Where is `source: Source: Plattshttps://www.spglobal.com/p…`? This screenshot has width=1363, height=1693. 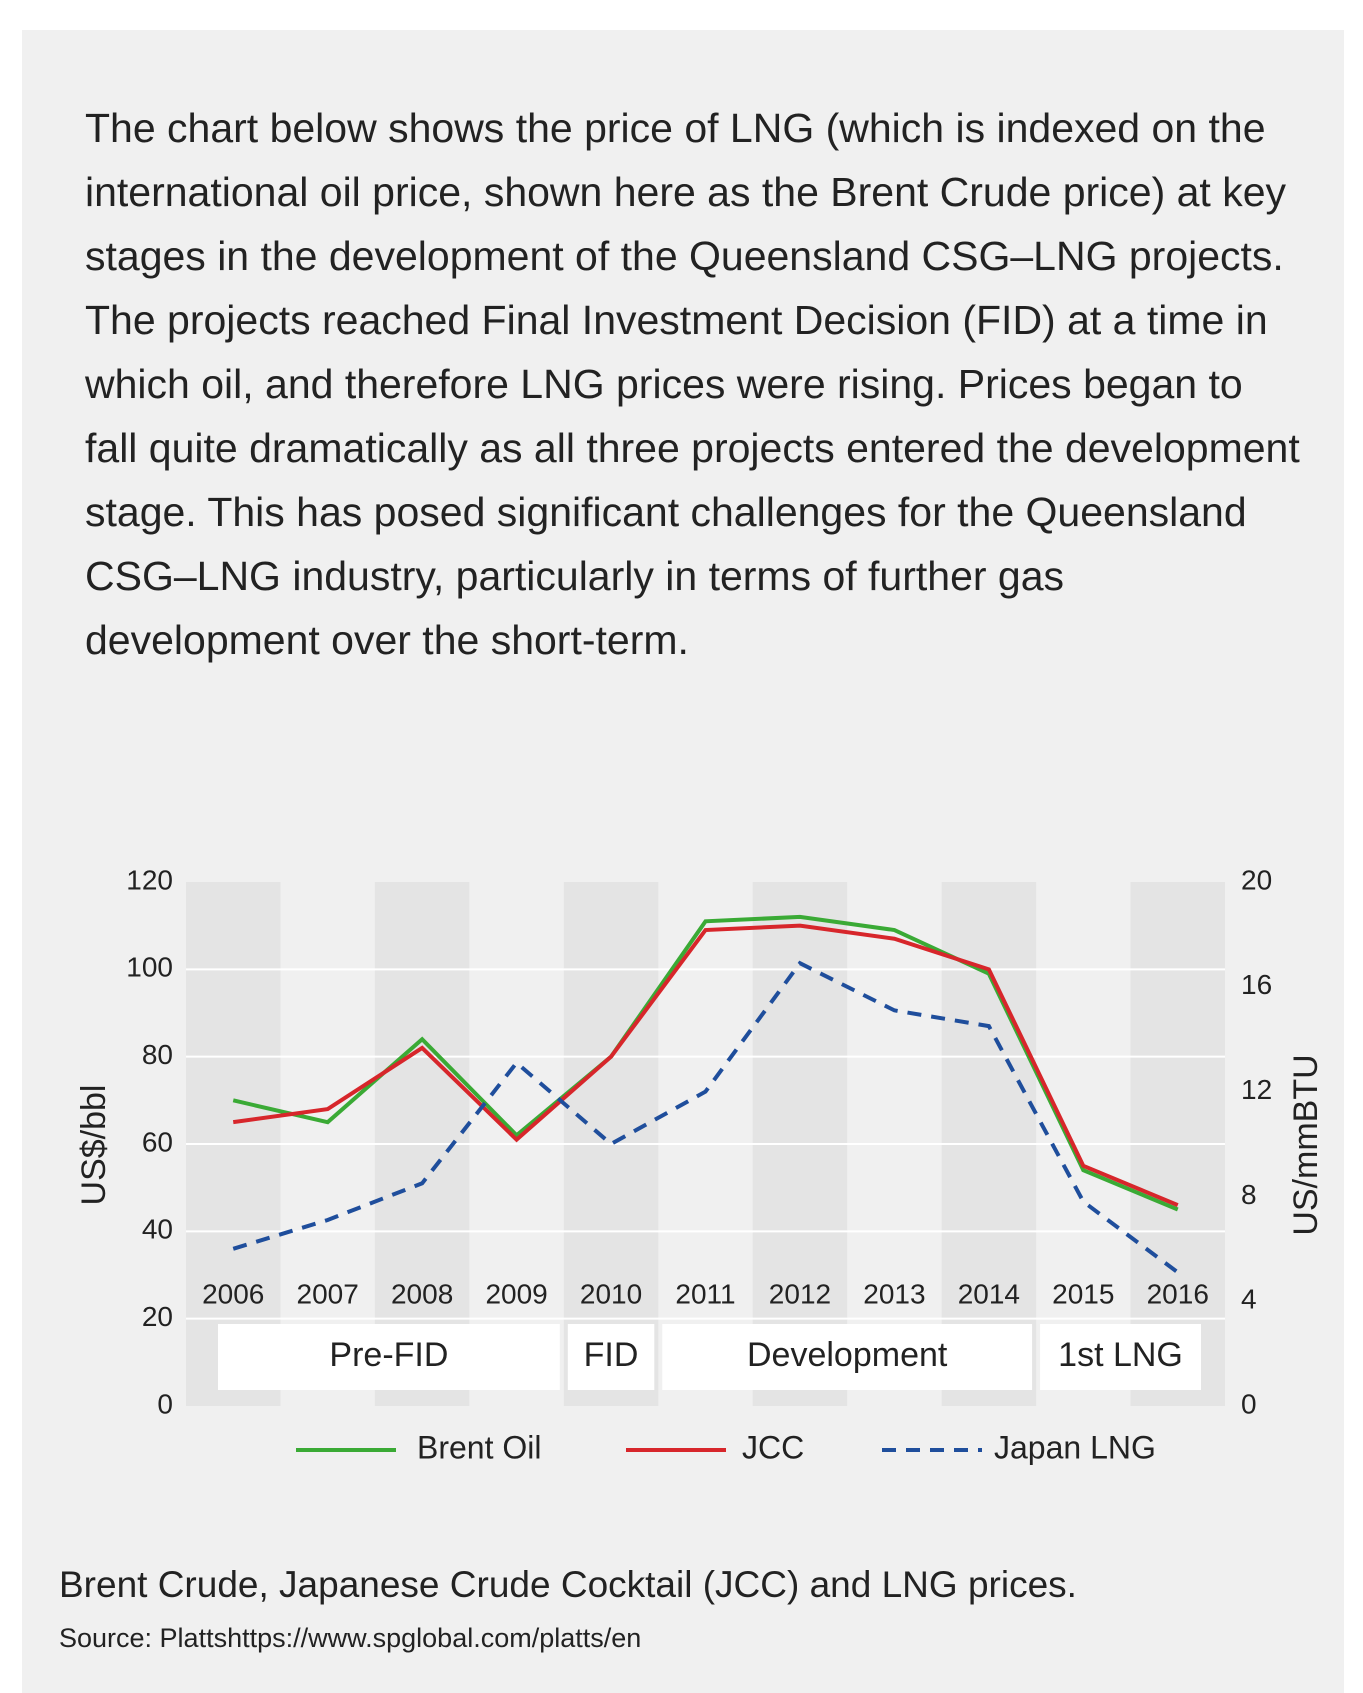
source: Source: Plattshttps://www.spglobal.com/p… is located at coordinates (350, 1638).